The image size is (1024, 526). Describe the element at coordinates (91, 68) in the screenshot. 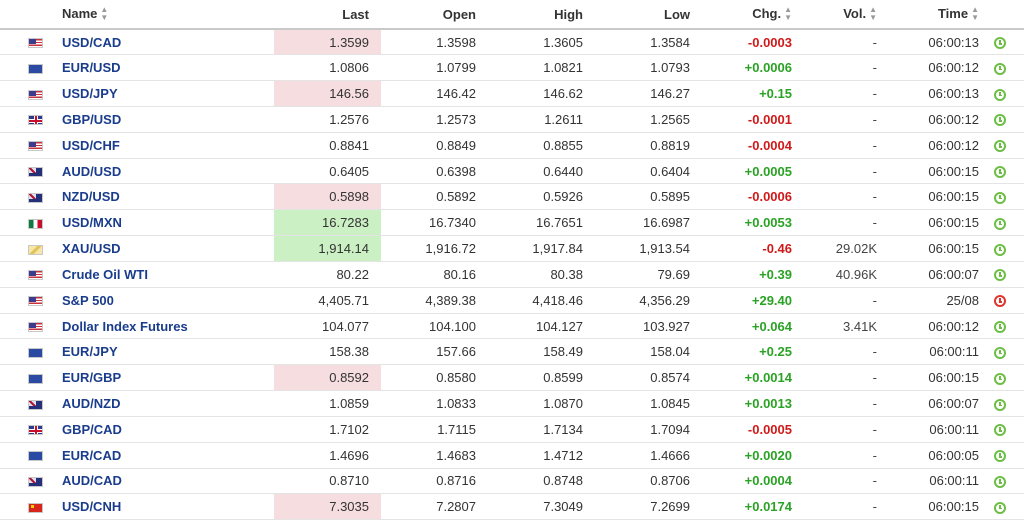

I see `instrument-link: EUR/USD` at that location.